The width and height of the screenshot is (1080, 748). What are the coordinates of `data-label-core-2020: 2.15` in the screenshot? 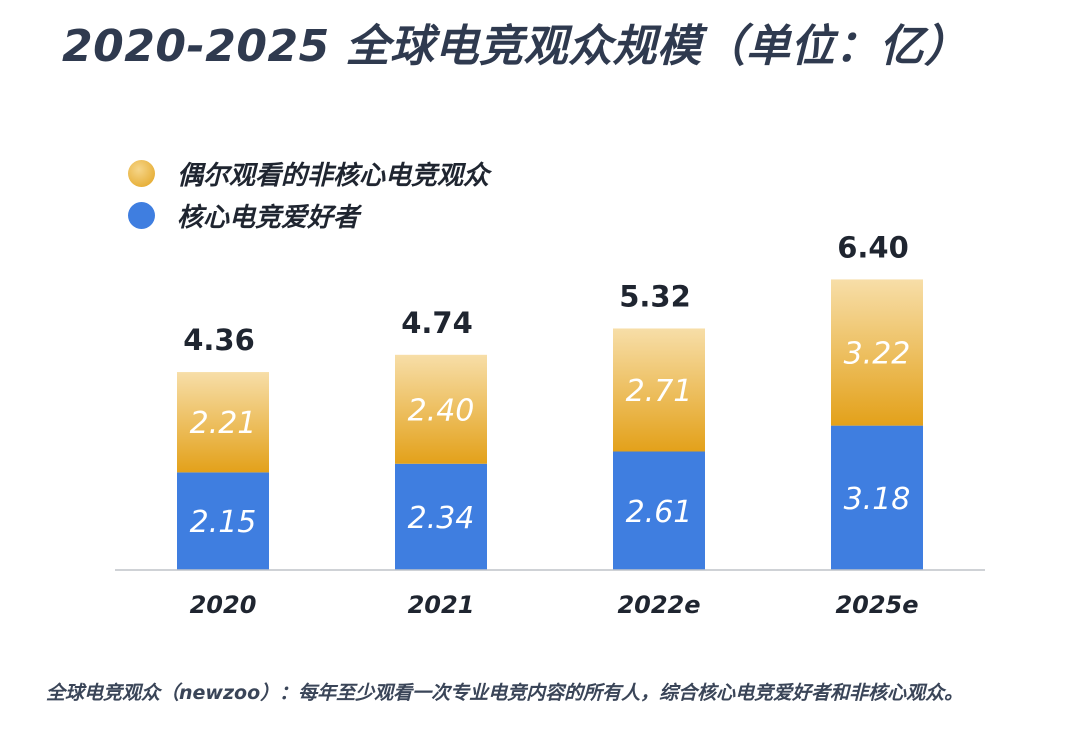 It's located at (223, 522).